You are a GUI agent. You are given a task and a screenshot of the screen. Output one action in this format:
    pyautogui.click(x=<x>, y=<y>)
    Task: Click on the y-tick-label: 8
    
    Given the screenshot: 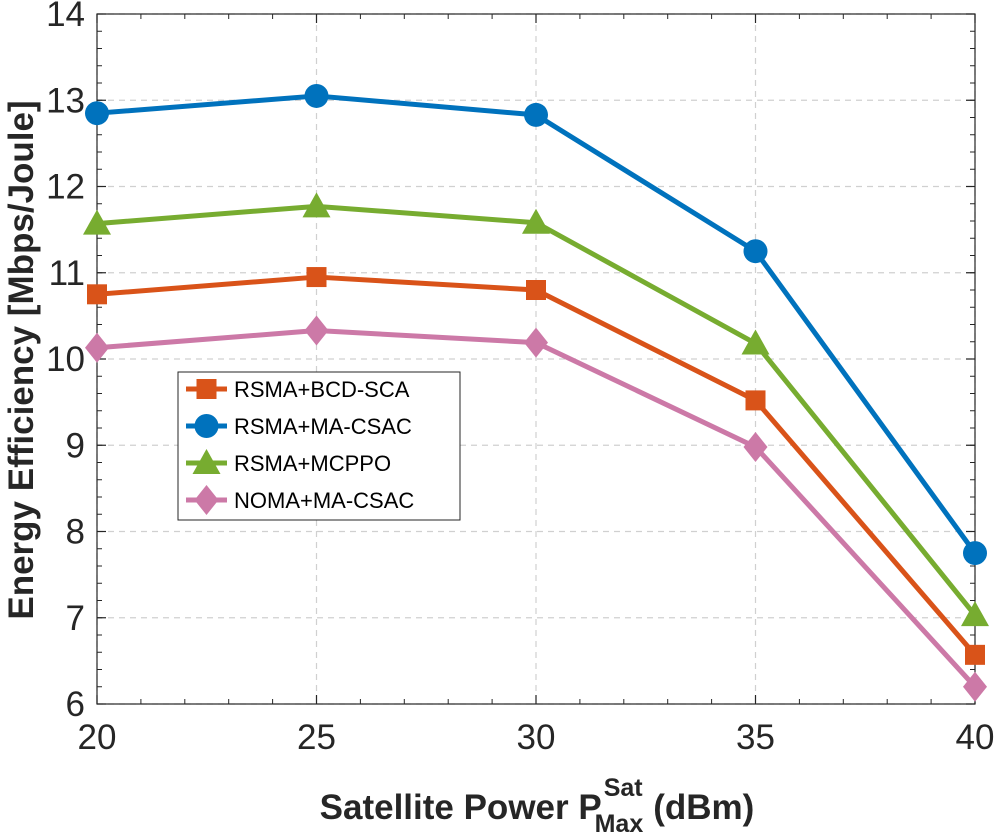 What is the action you would take?
    pyautogui.click(x=75, y=532)
    